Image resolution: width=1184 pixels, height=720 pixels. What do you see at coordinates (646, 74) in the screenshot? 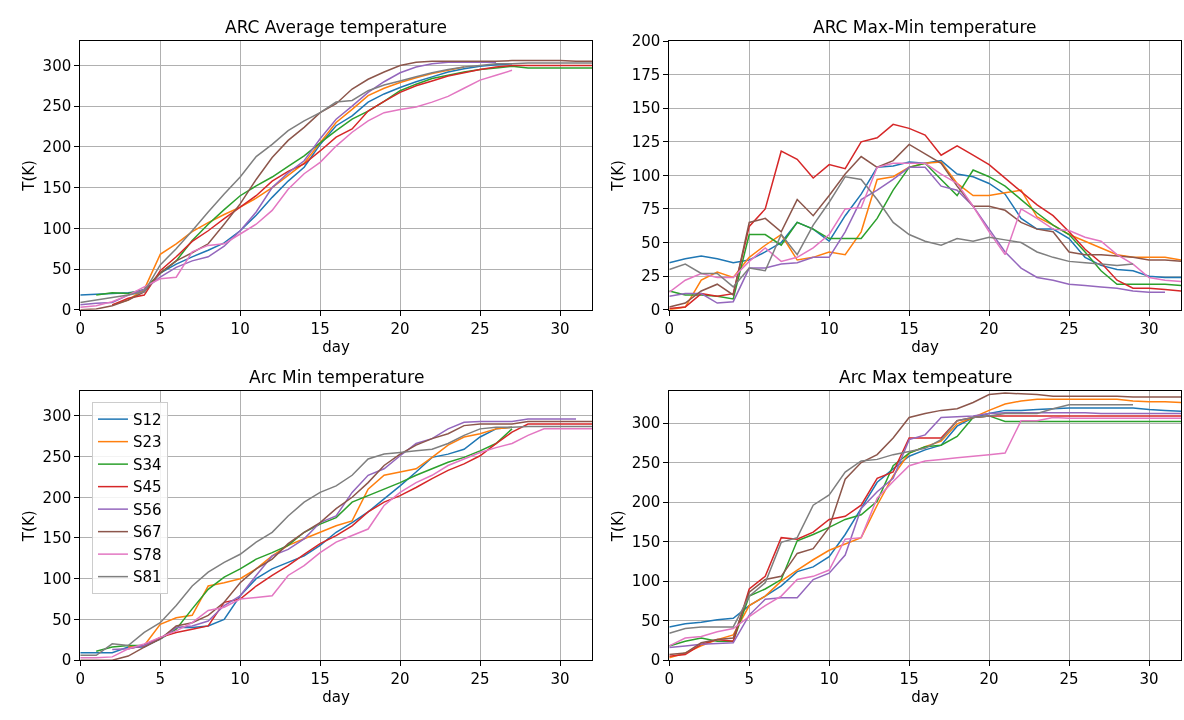
I see `y-tick-label: 175` at bounding box center [646, 74].